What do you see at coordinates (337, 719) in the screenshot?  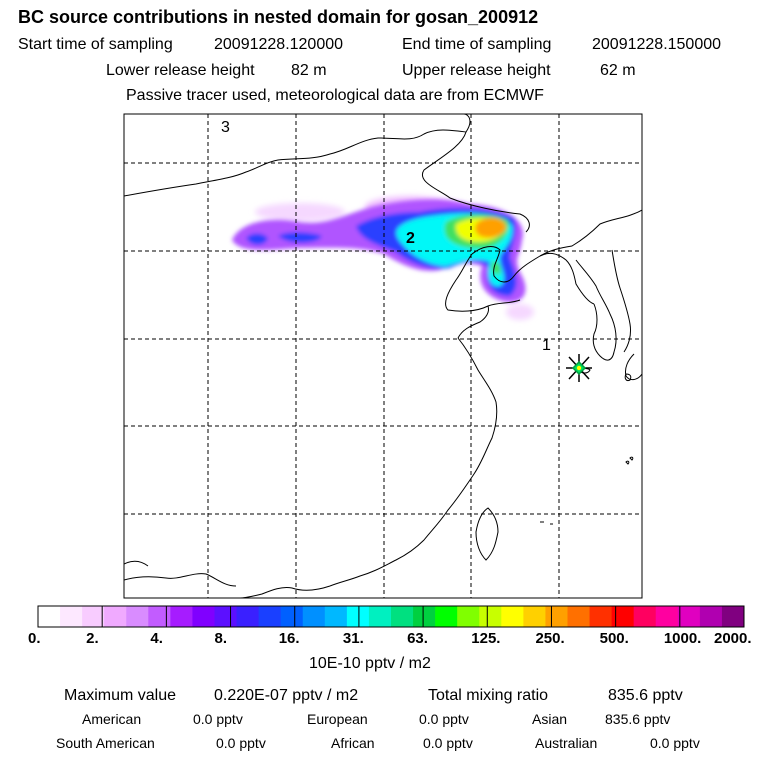 I see `region-european-label: European` at bounding box center [337, 719].